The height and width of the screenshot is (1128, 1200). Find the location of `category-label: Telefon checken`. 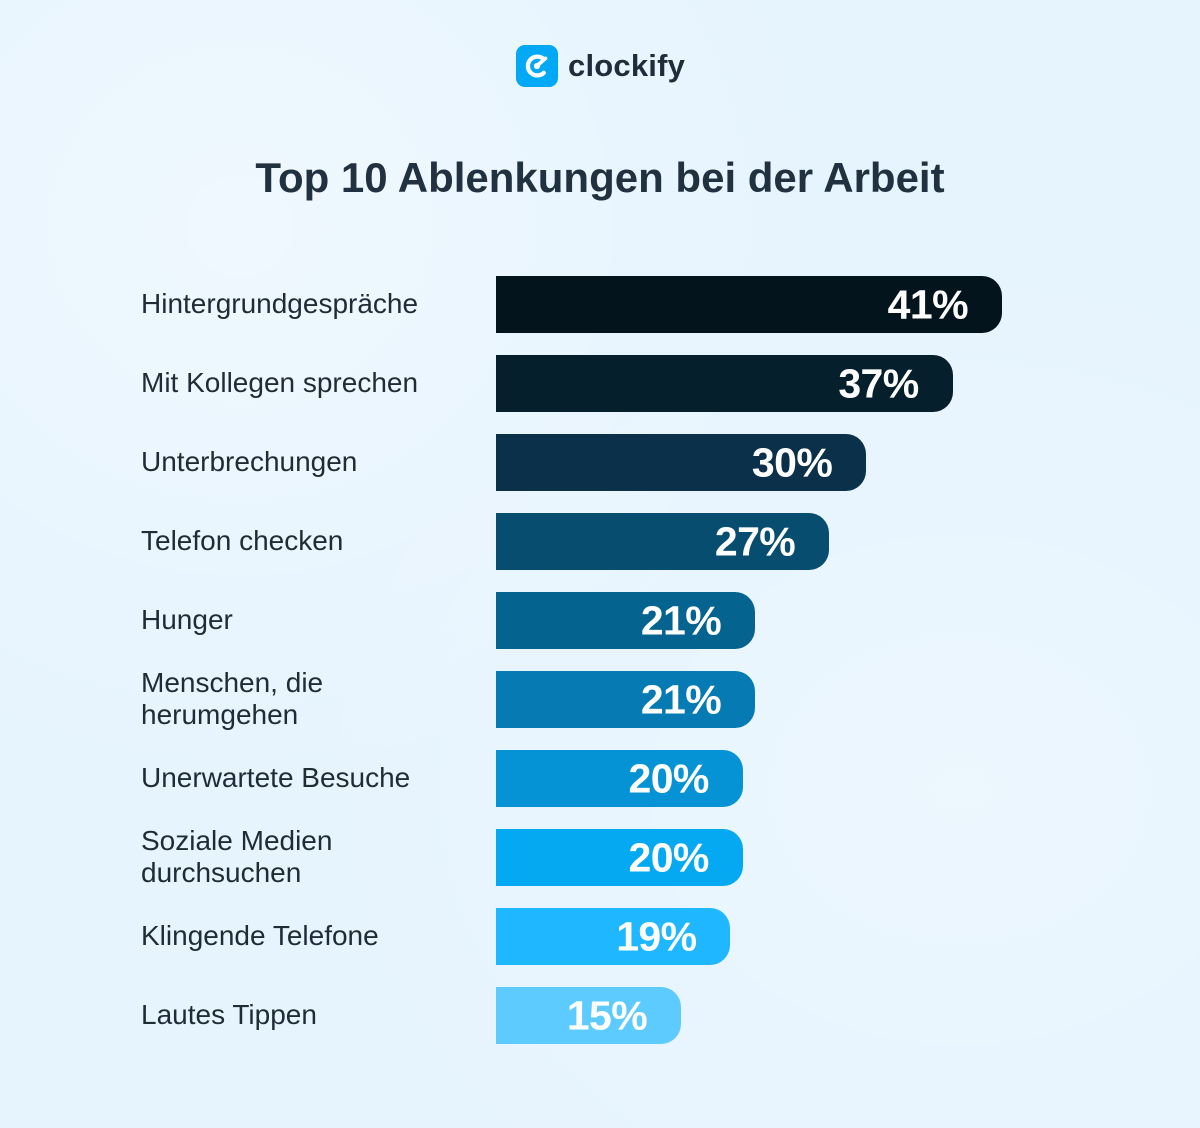

category-label: Telefon checken is located at coordinates (242, 540).